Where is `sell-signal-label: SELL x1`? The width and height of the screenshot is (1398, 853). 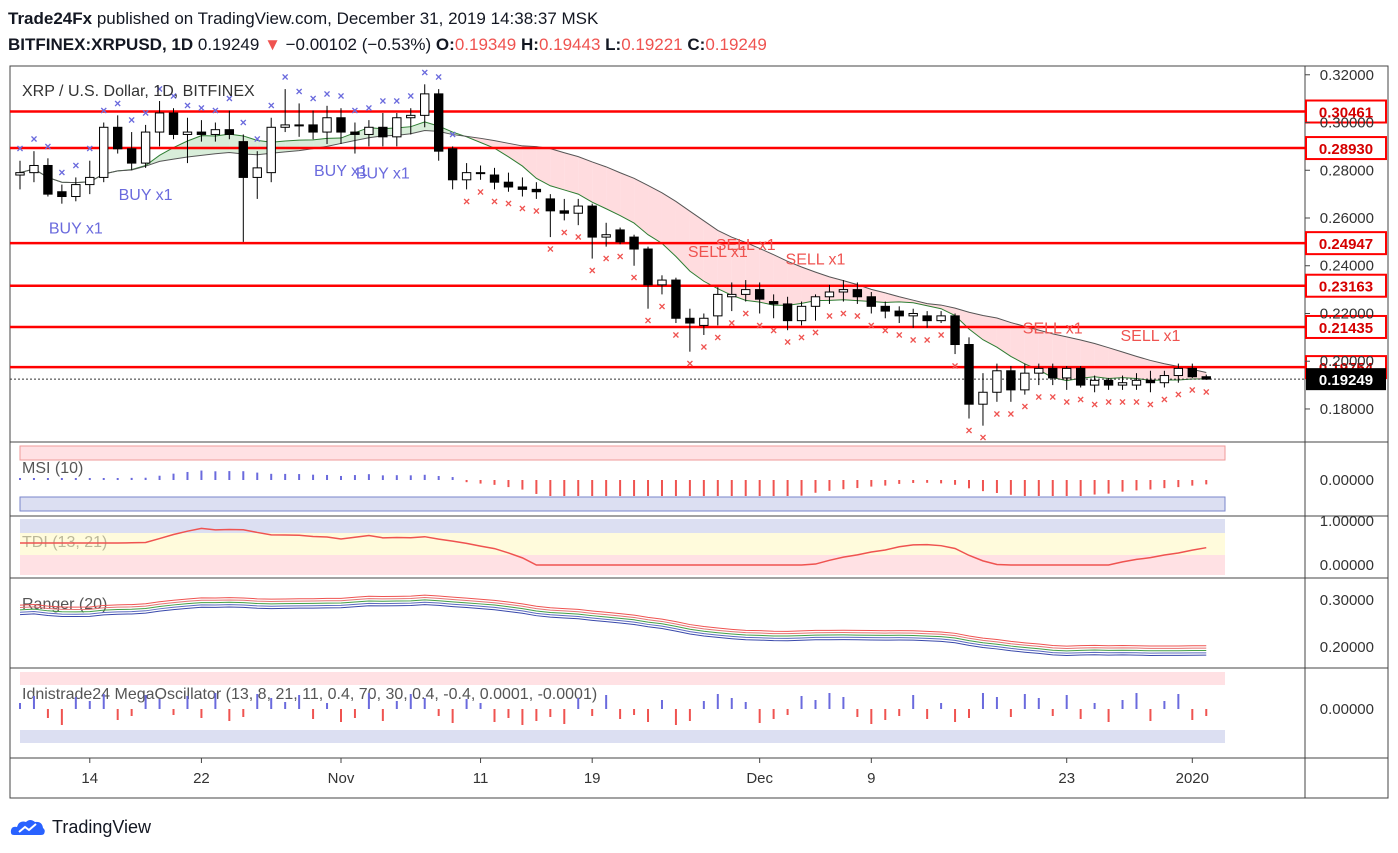
sell-signal-label: SELL x1 is located at coordinates (1053, 329).